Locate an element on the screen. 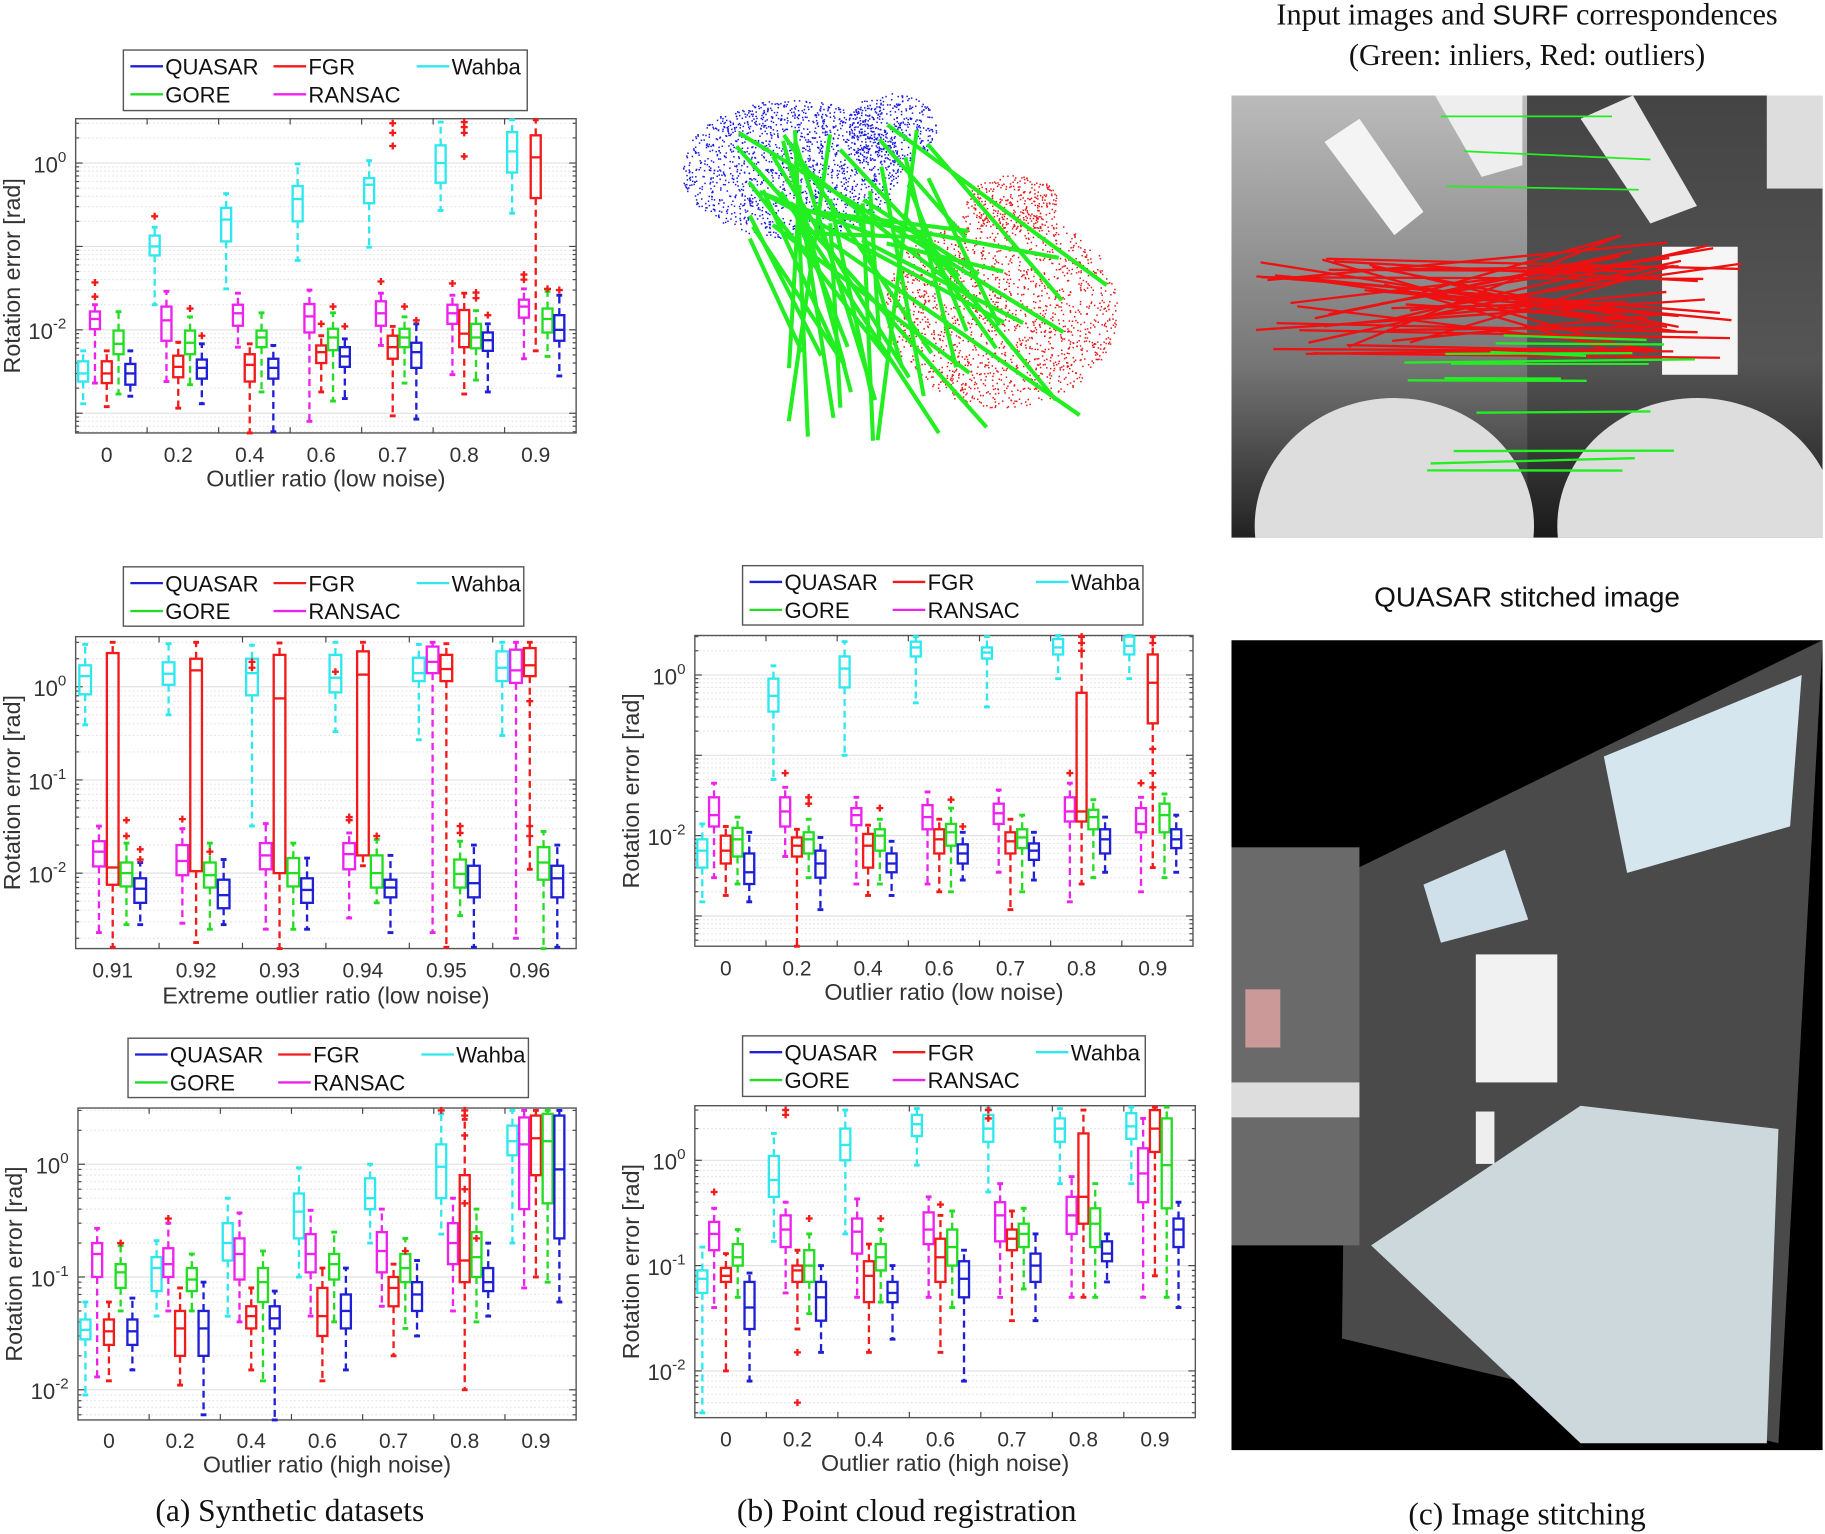 This screenshot has width=1825, height=1534. legend-label-quasar: QUASAR is located at coordinates (830, 1052).